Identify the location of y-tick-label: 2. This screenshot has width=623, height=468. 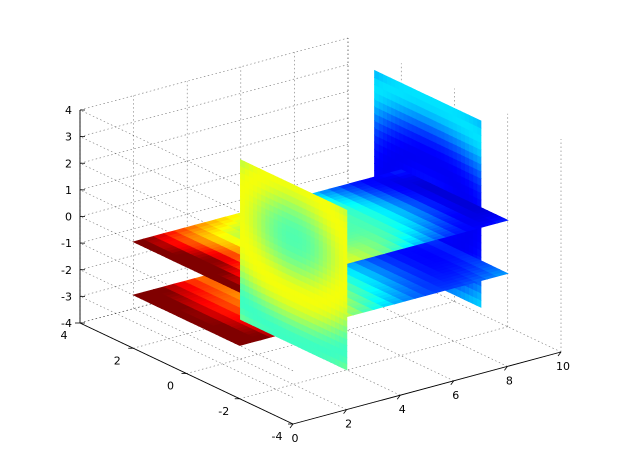
(117, 360).